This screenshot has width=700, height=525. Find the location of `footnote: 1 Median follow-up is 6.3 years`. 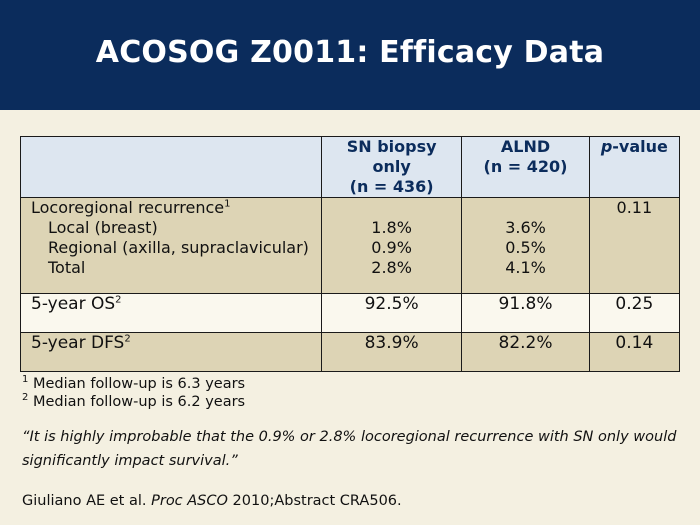

footnote: 1 Median follow-up is 6.3 years is located at coordinates (134, 383).